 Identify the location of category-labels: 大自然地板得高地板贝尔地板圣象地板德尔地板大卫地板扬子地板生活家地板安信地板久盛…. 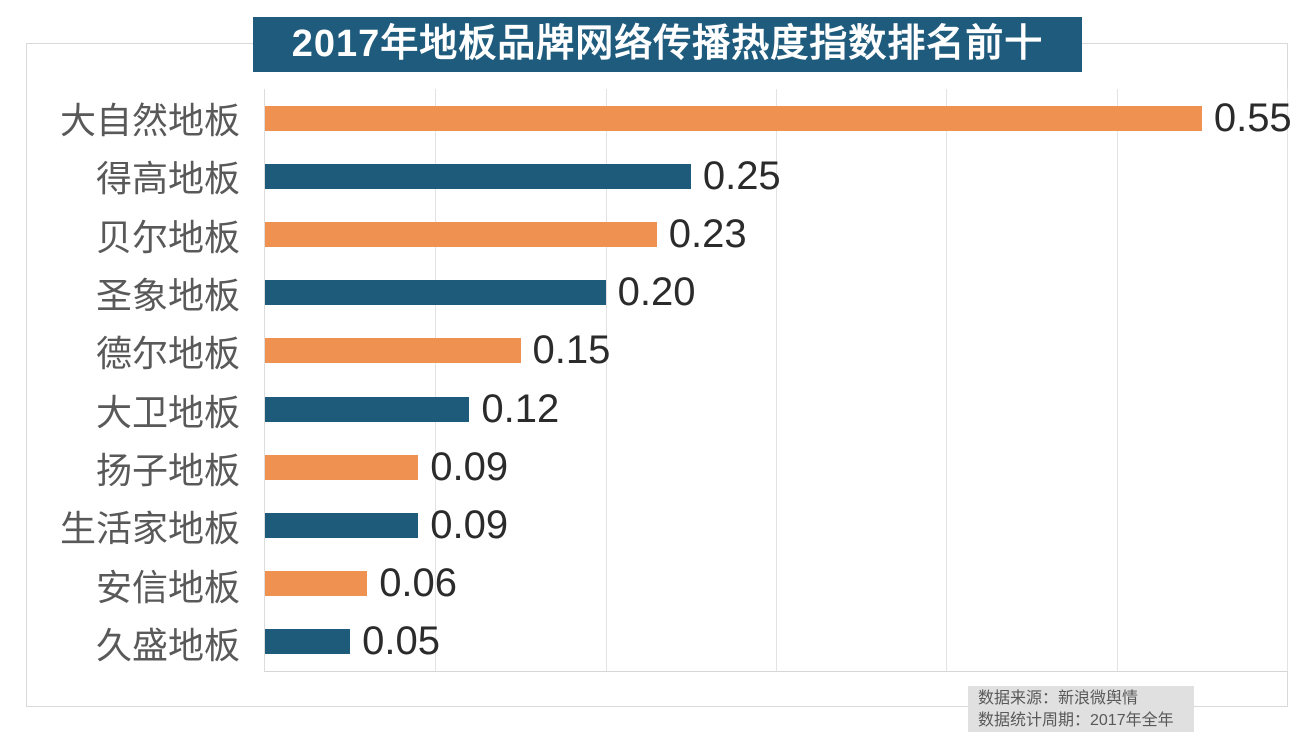
(120, 380).